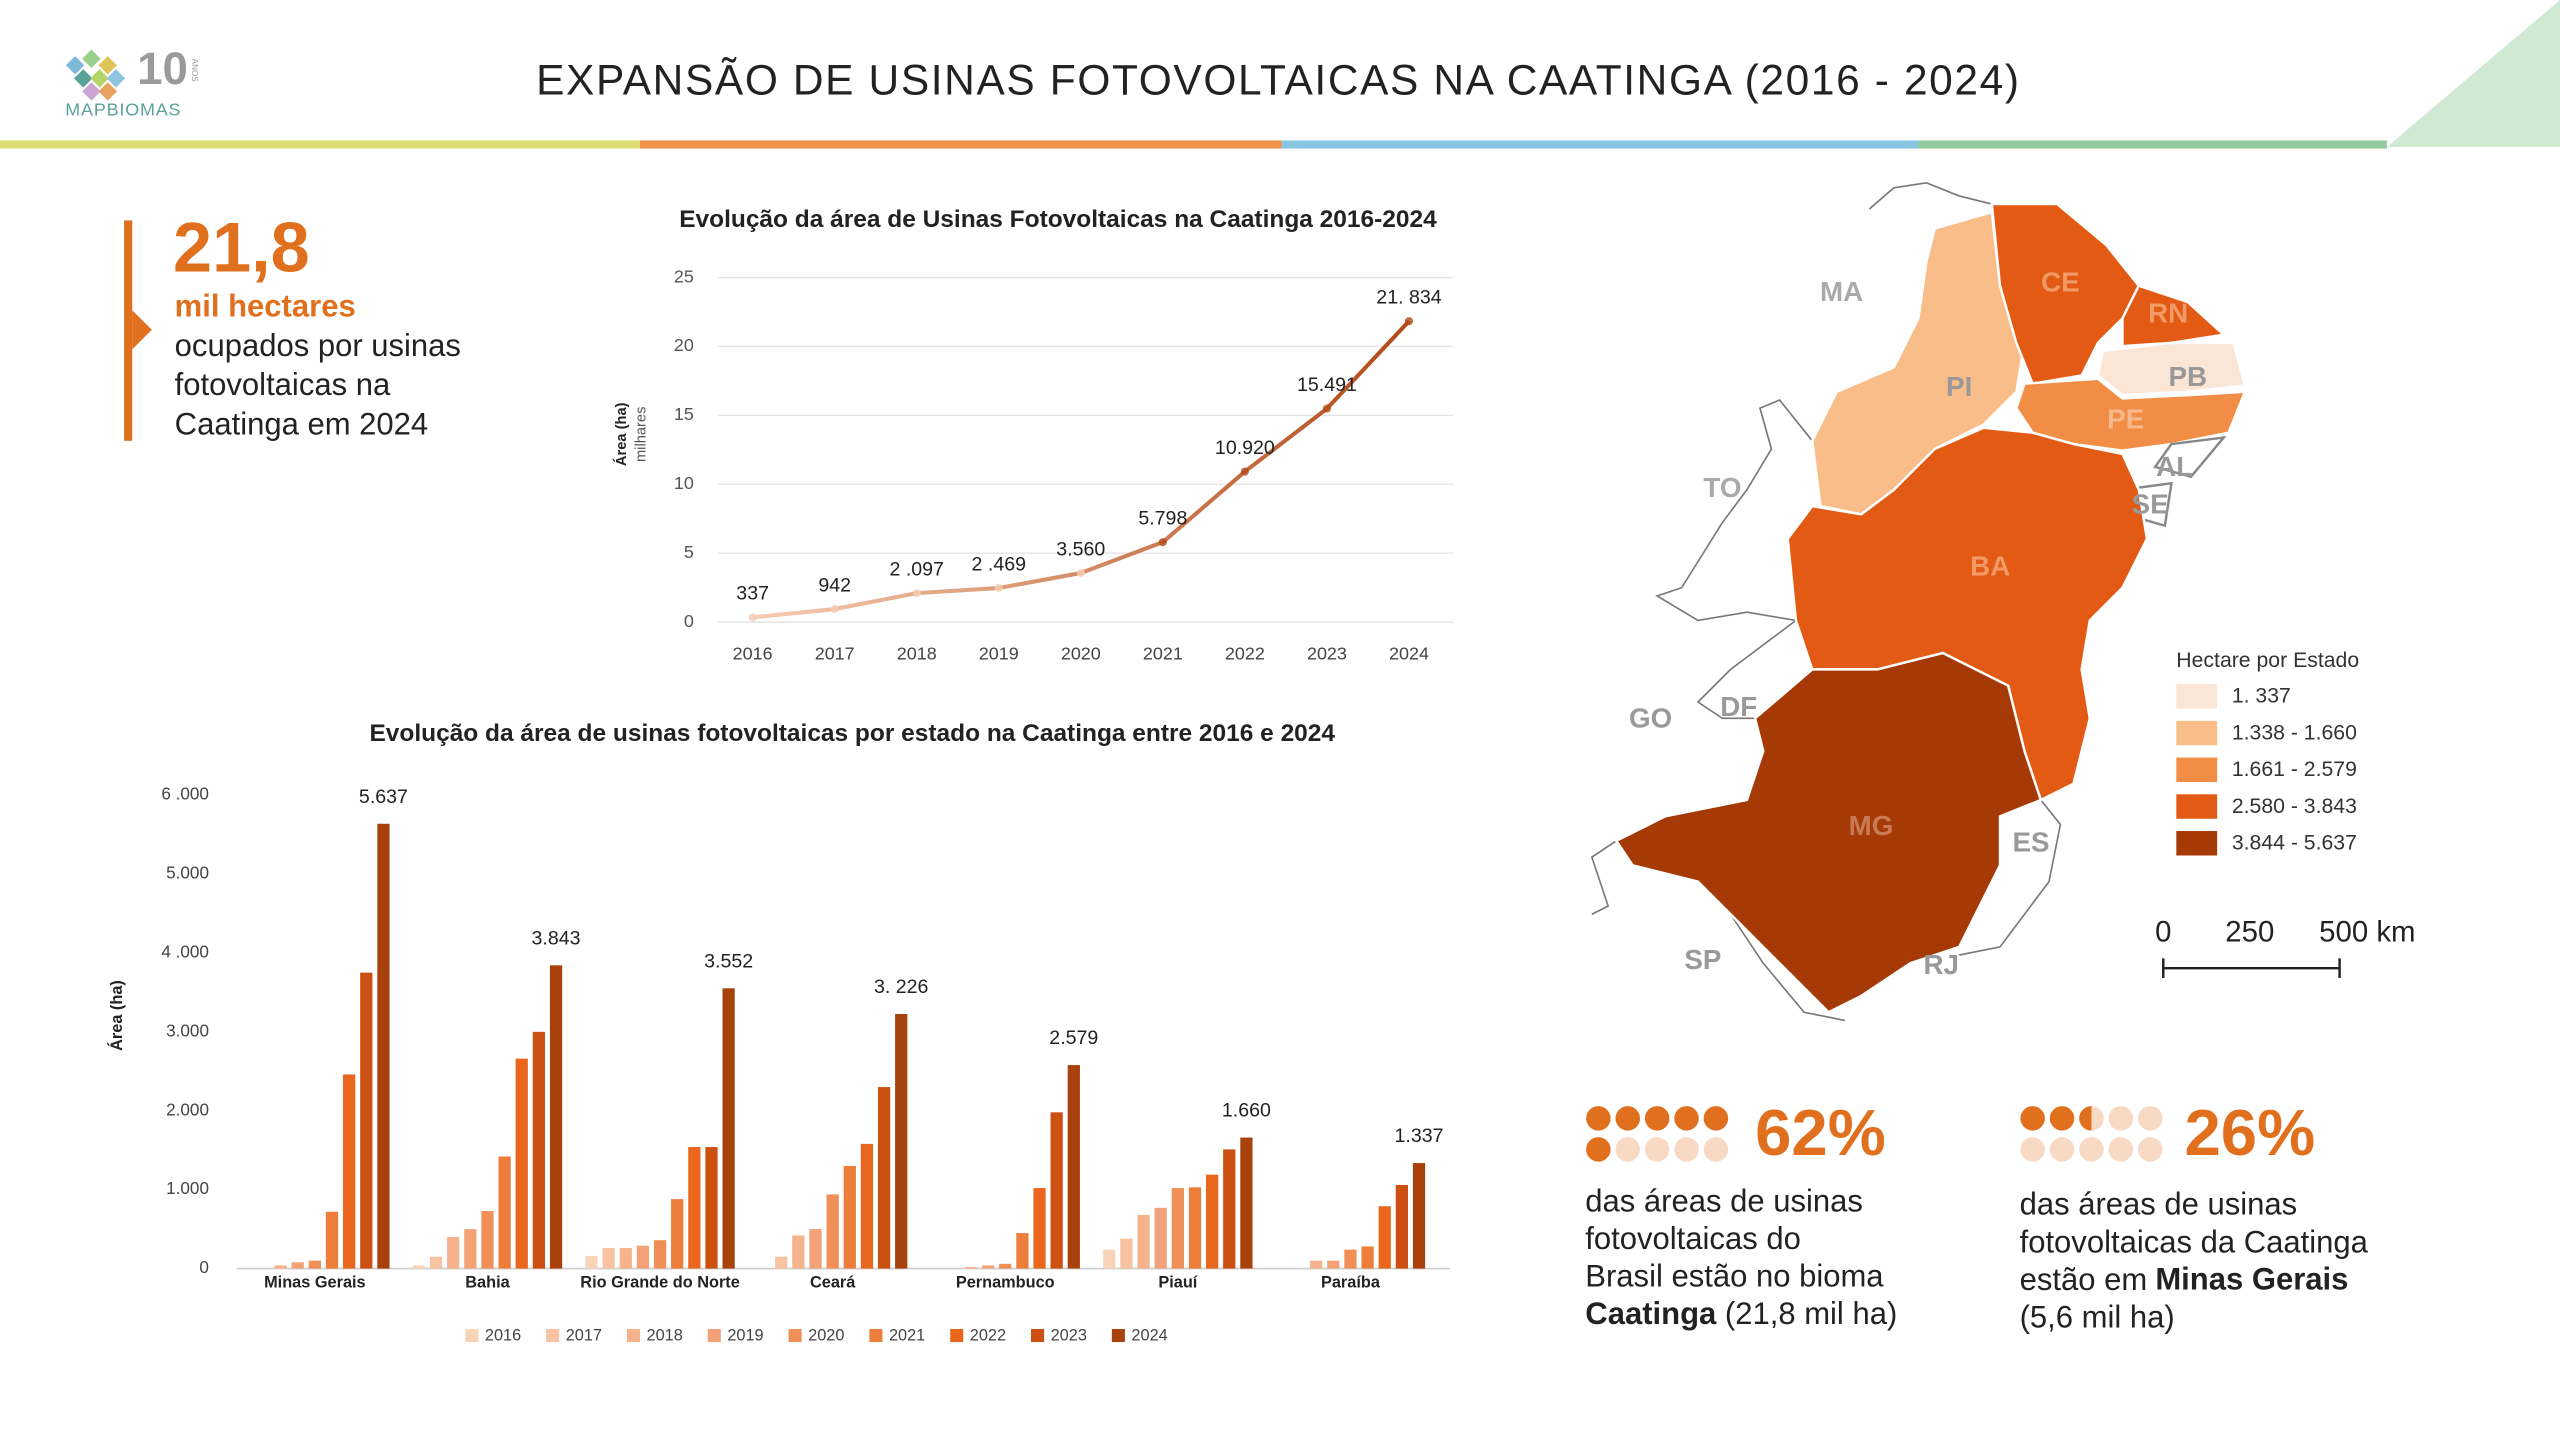 This screenshot has height=1440, width=2560. What do you see at coordinates (2125, 419) in the screenshot?
I see `state-label: PE` at bounding box center [2125, 419].